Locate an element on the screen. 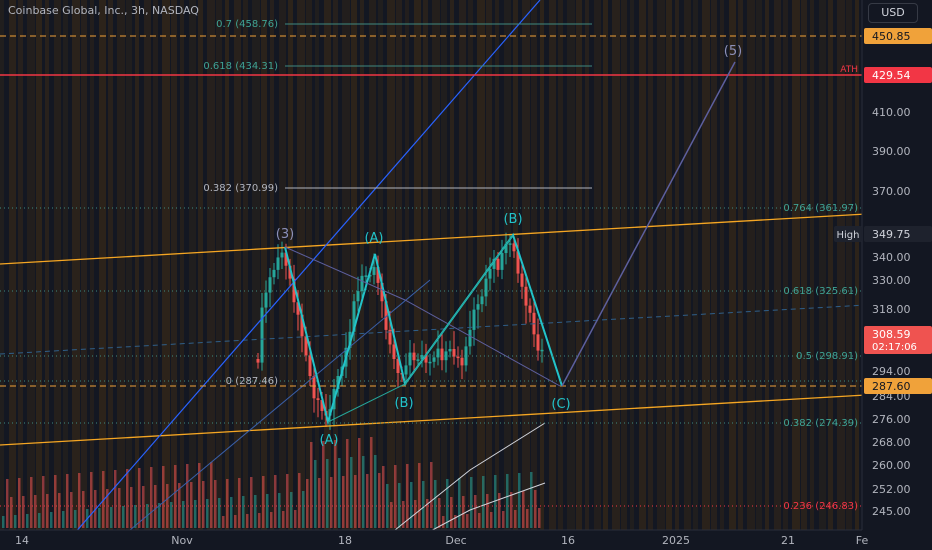 This screenshot has width=932, height=550. price-badge-tag-bg is located at coordinates (848, 234).